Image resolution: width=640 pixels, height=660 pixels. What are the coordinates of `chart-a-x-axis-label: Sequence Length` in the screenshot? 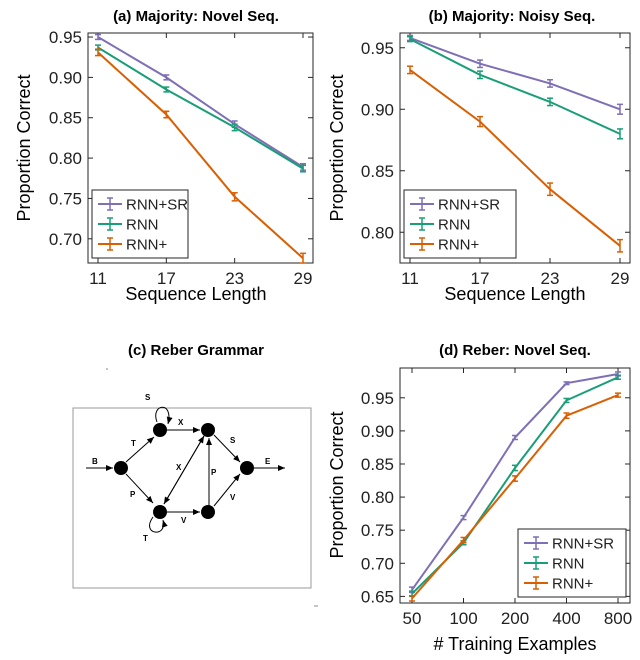 It's located at (195, 294).